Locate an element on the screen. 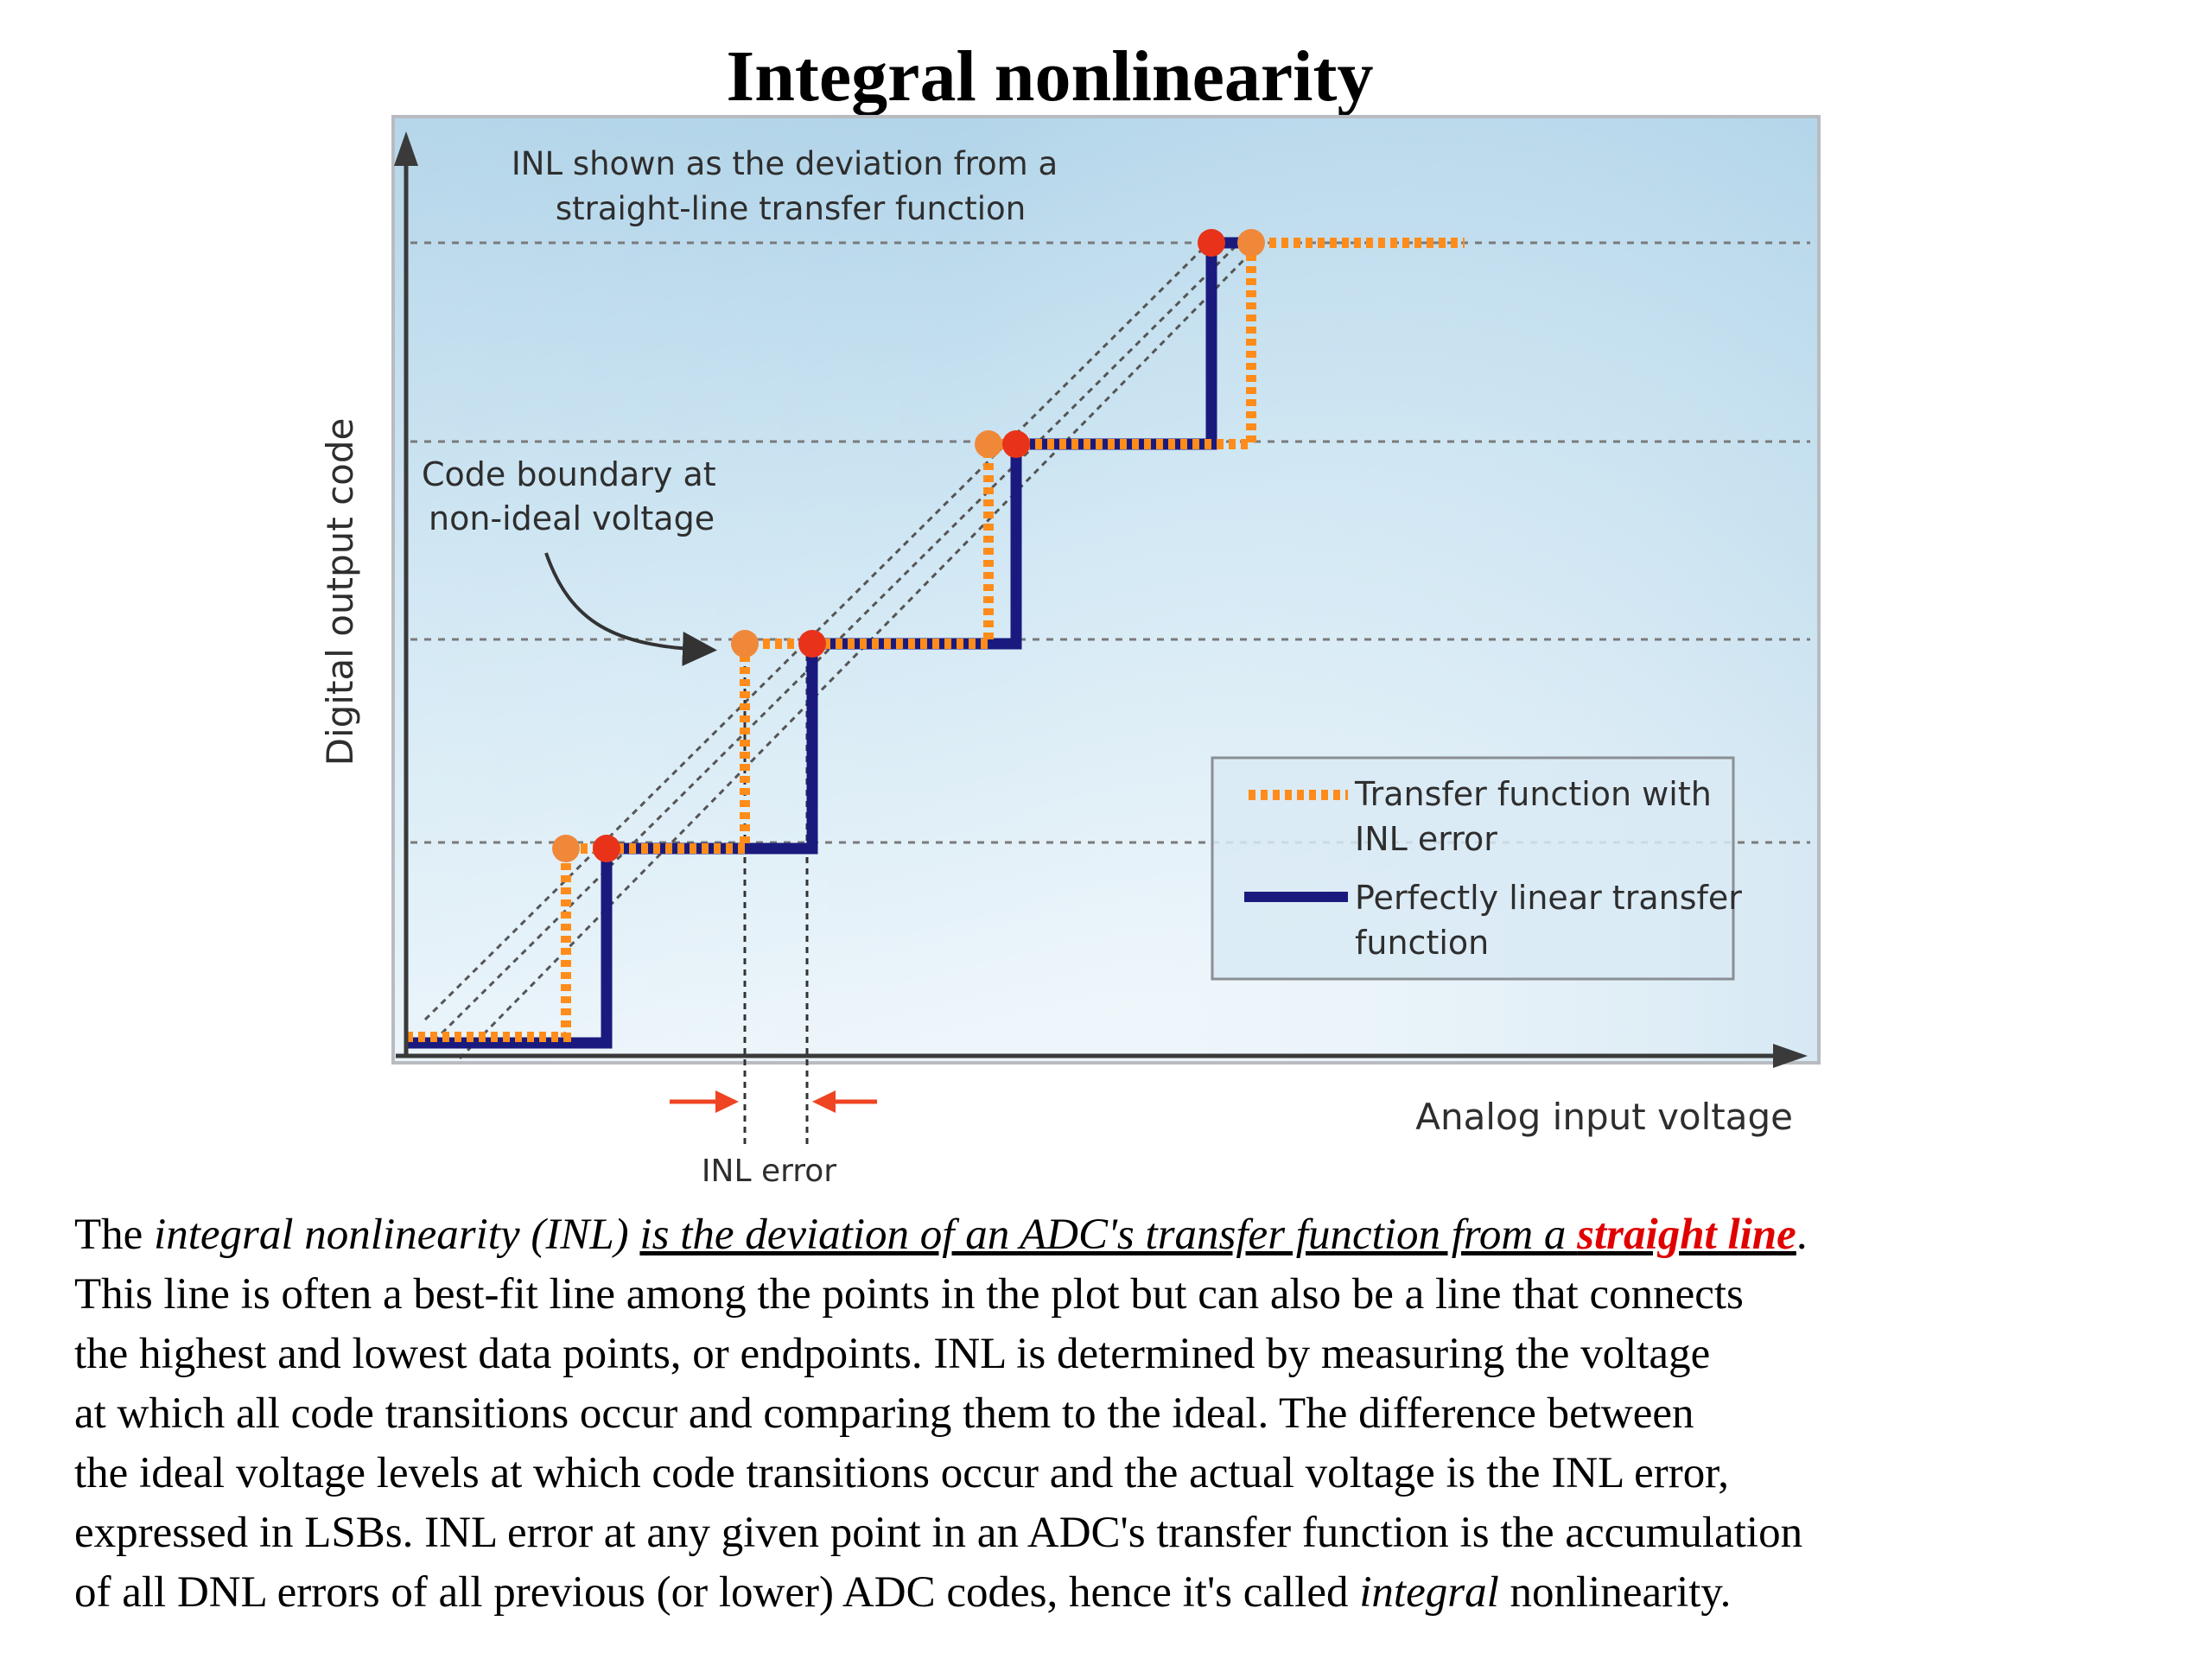 The width and height of the screenshot is (2212, 1659). text-nonlinearity: nonlinearity. is located at coordinates (1615, 1592).